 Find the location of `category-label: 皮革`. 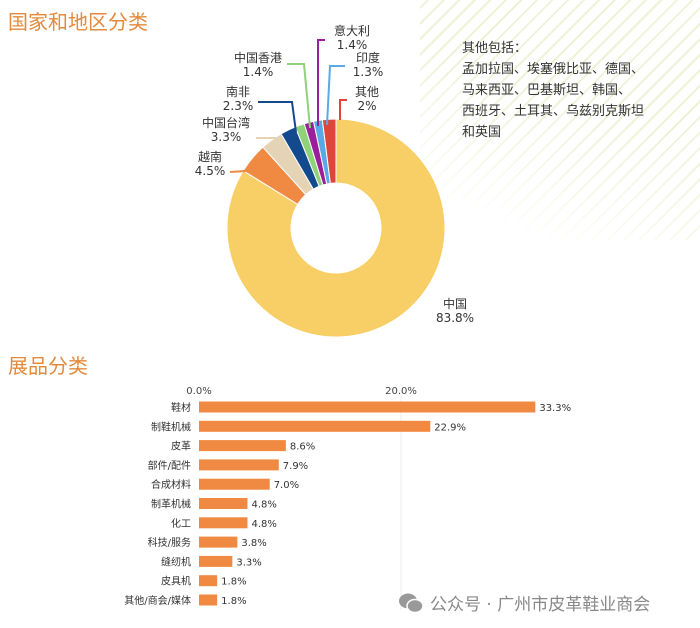

category-label: 皮革 is located at coordinates (181, 446).